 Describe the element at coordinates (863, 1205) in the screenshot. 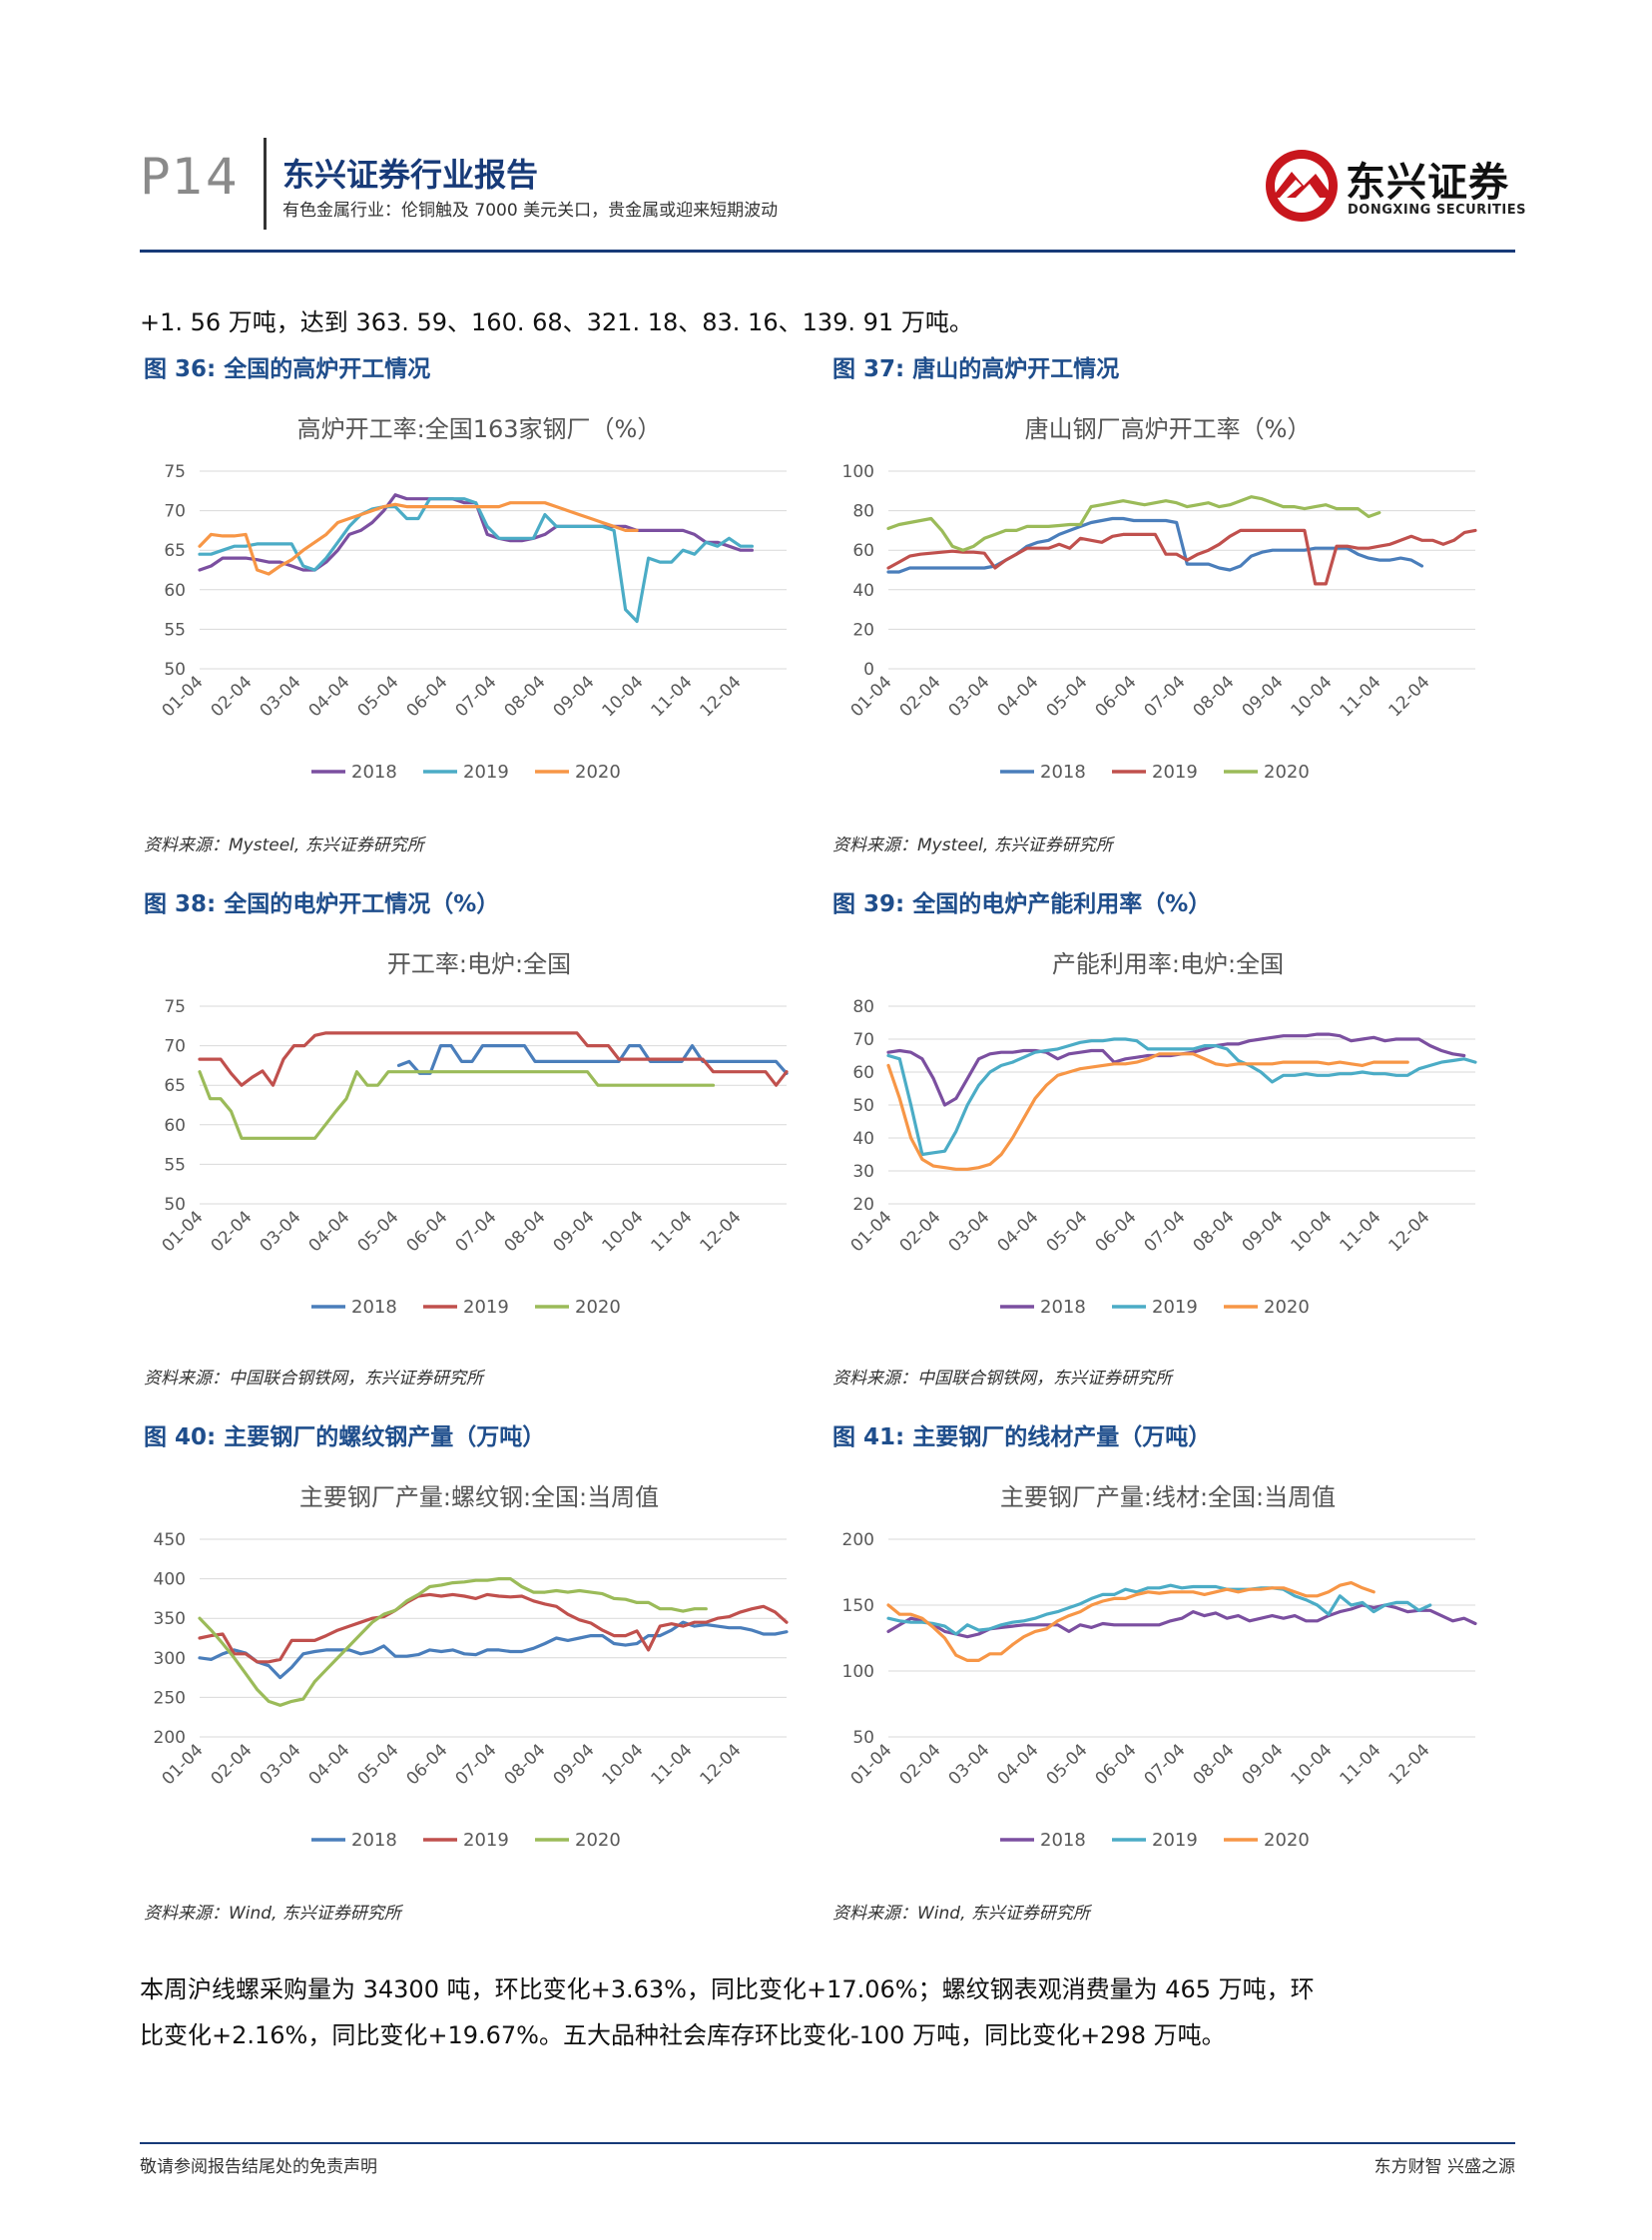

I see `y-tick-label: 20` at that location.